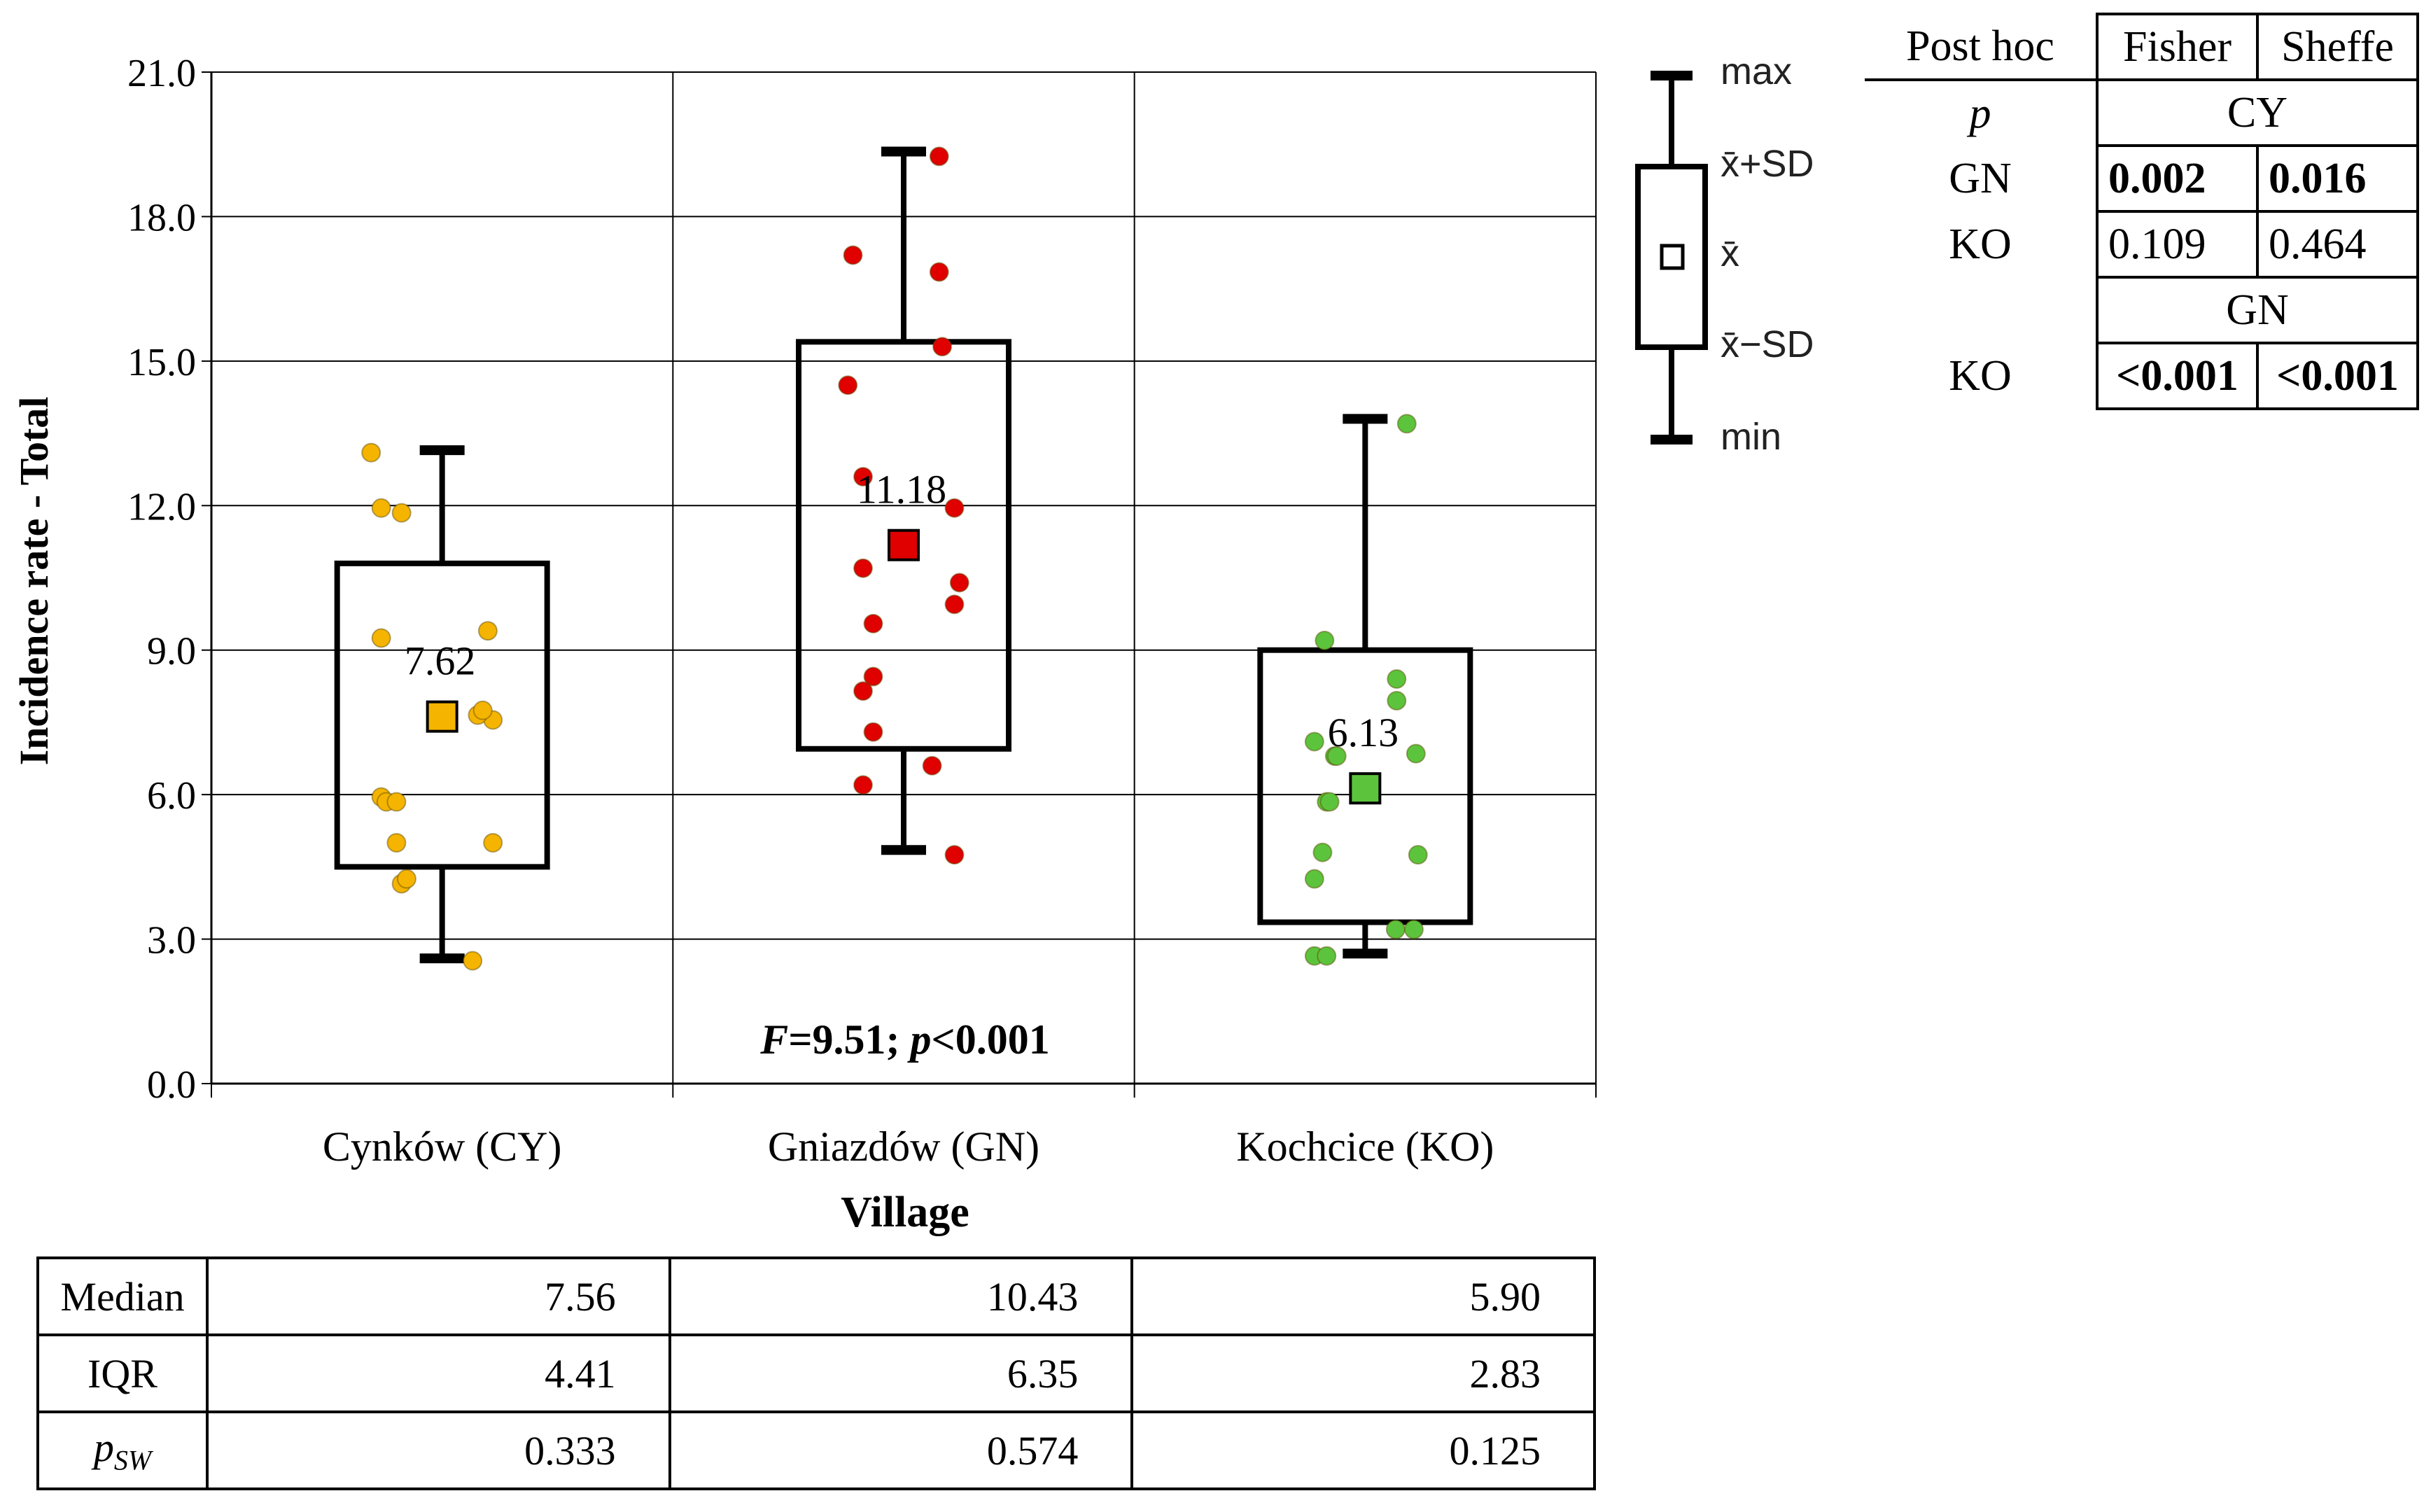 The image size is (2431, 1512). Describe the element at coordinates (171, 796) in the screenshot. I see `y-tick-label: 6.0` at that location.